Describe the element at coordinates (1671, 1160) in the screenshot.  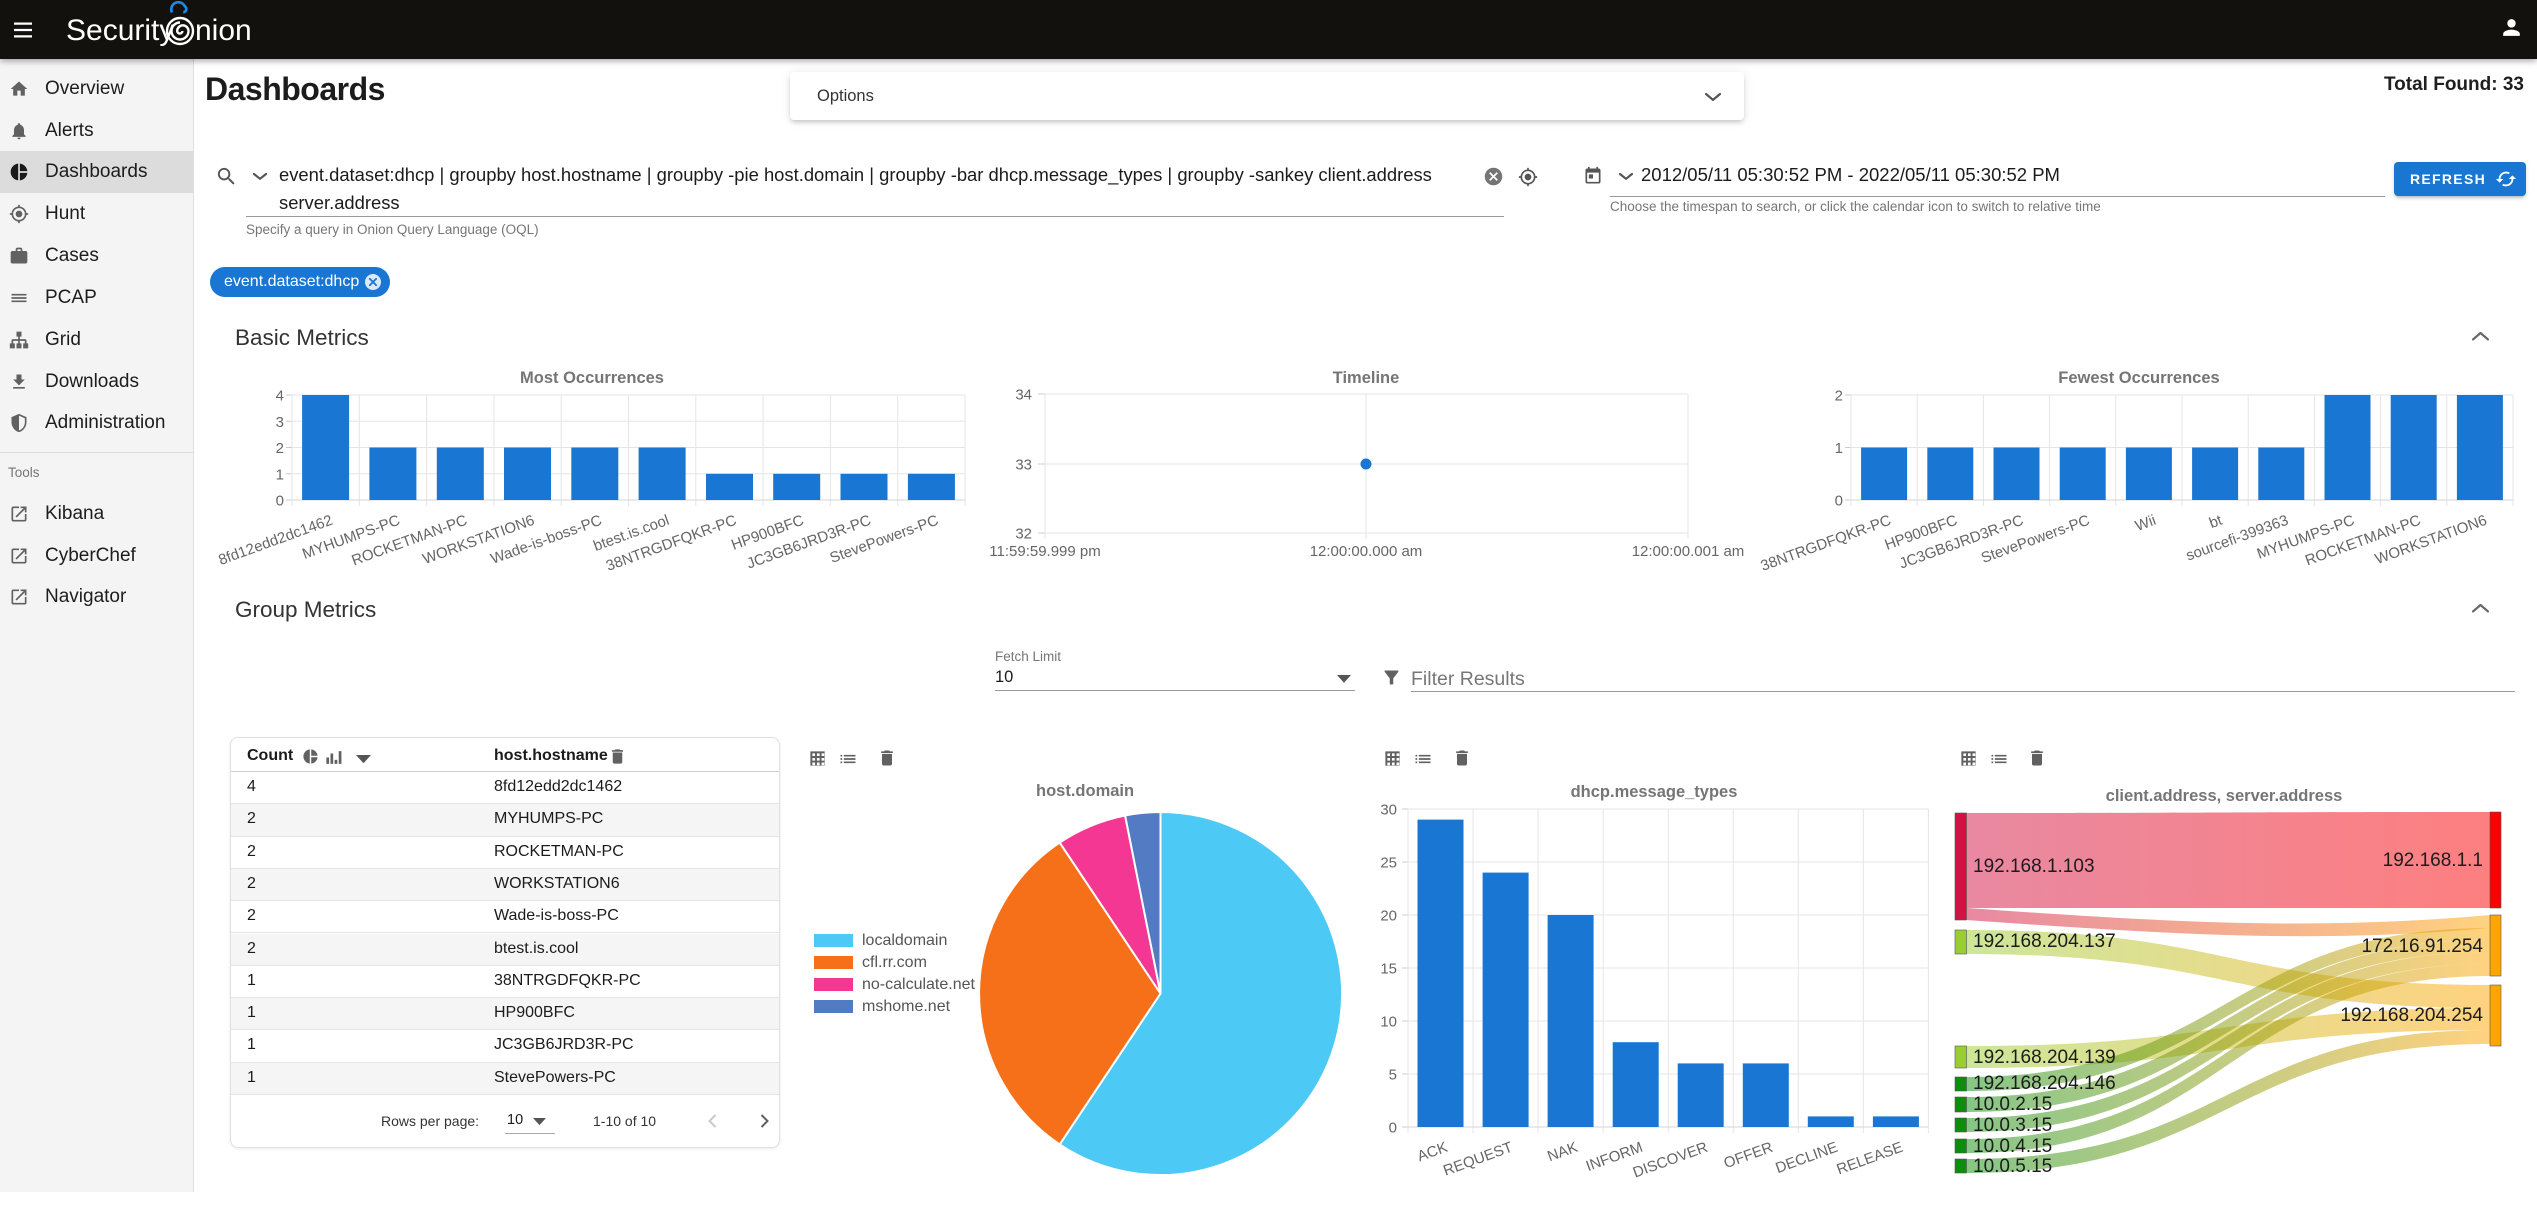
I see `svg-text: DISCOVER` at that location.